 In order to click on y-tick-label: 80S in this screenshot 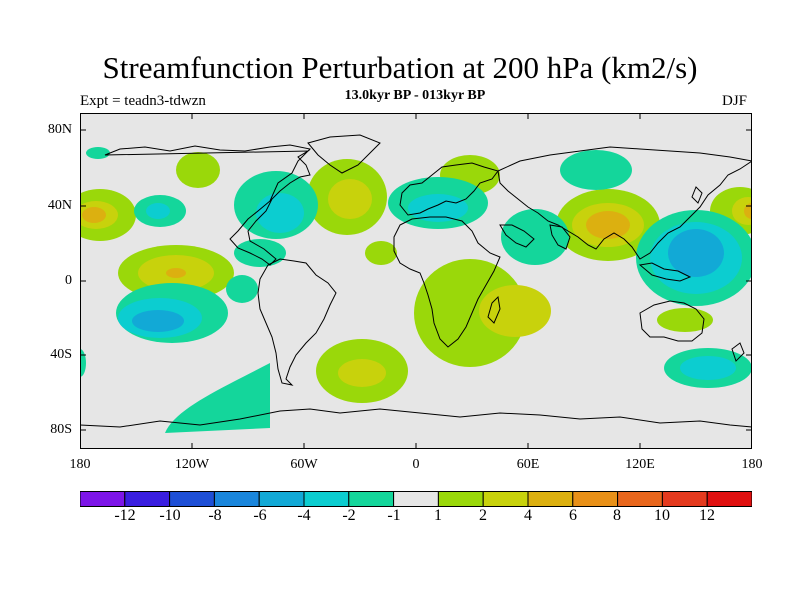, I will do `click(61, 429)`.